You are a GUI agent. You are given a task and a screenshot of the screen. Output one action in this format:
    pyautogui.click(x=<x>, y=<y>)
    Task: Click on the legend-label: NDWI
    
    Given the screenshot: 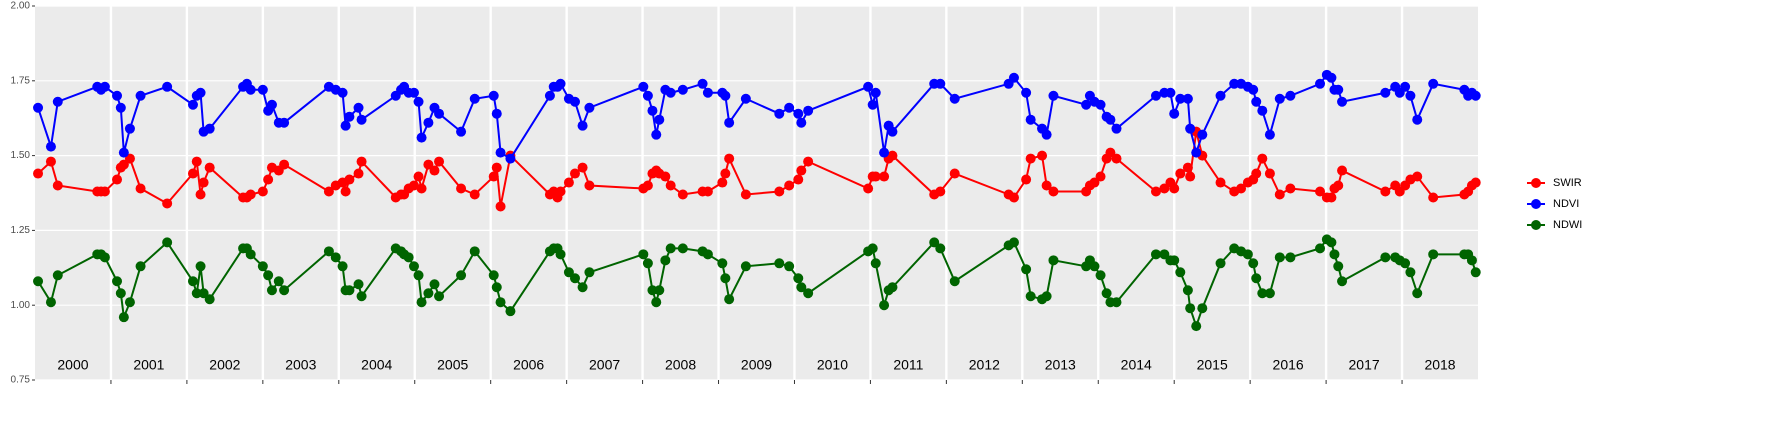 What is the action you would take?
    pyautogui.click(x=1567, y=225)
    